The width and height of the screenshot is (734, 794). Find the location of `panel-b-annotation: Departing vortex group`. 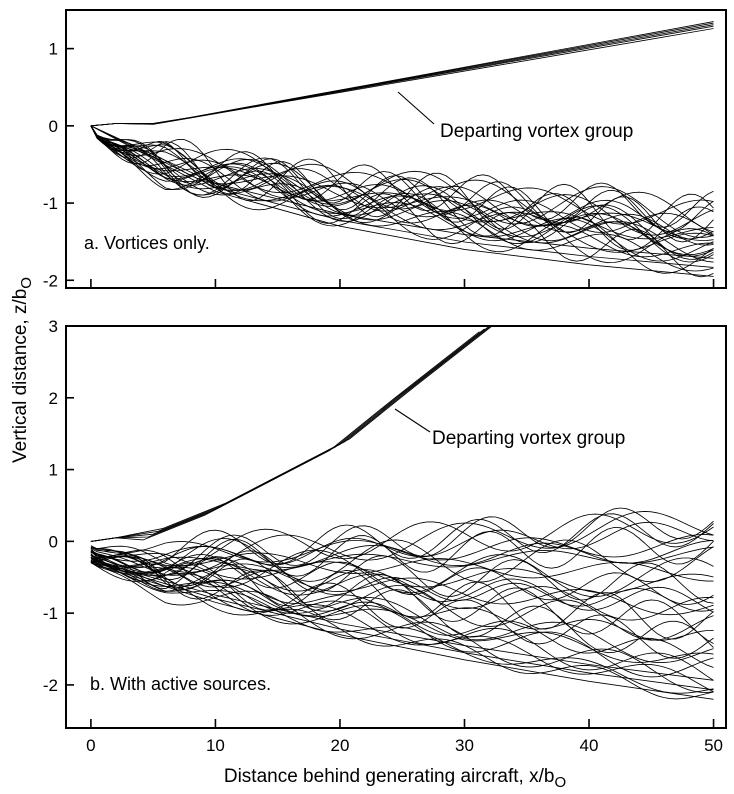

panel-b-annotation: Departing vortex group is located at coordinates (528, 438).